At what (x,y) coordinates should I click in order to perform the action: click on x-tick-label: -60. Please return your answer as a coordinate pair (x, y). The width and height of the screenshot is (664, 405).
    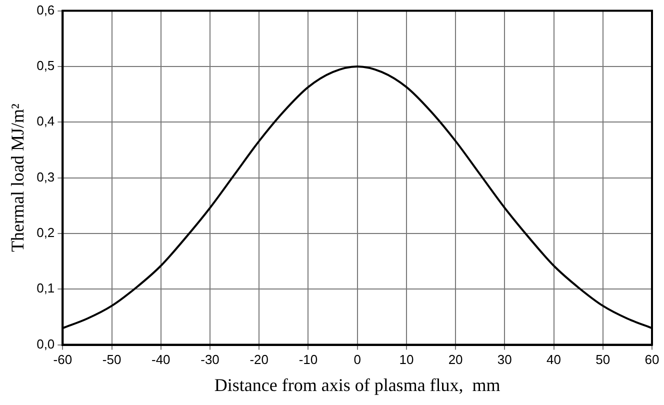
    Looking at the image, I should click on (62, 360).